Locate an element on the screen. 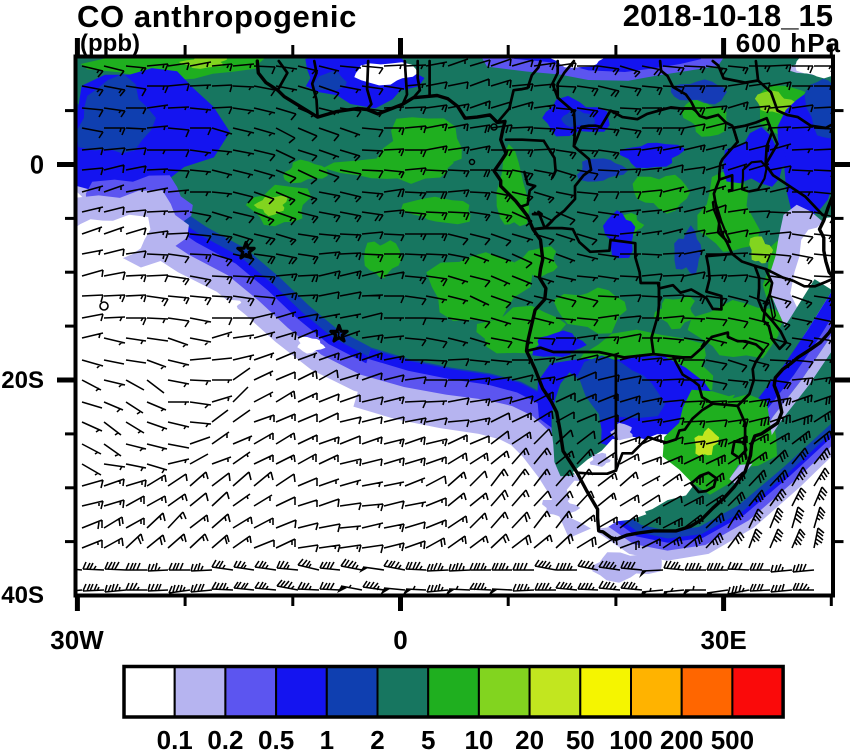  svg-text: 30E is located at coordinates (723, 640).